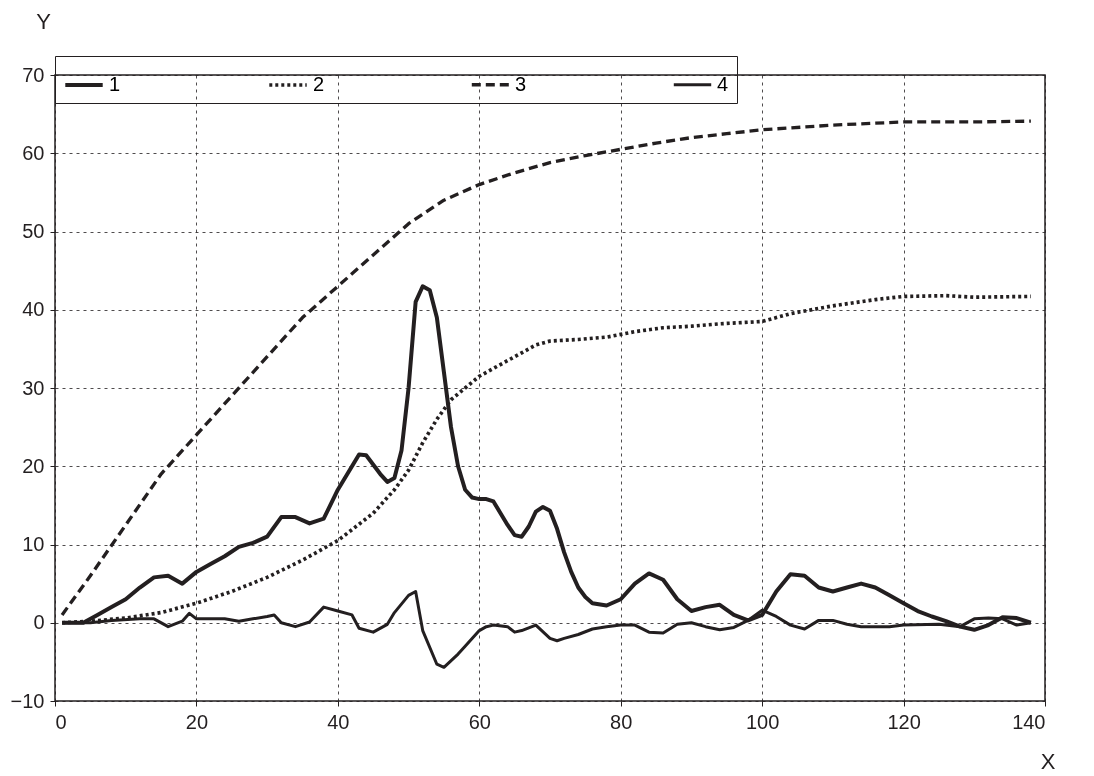  What do you see at coordinates (61, 721) in the screenshot?
I see `x-tick-label: 0` at bounding box center [61, 721].